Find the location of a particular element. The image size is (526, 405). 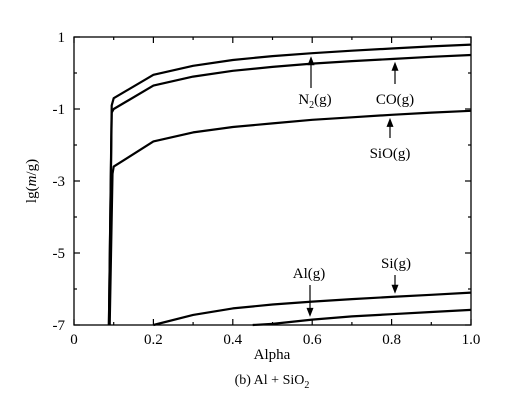

y-axis-title: lg(m/g) is located at coordinates (32, 181).